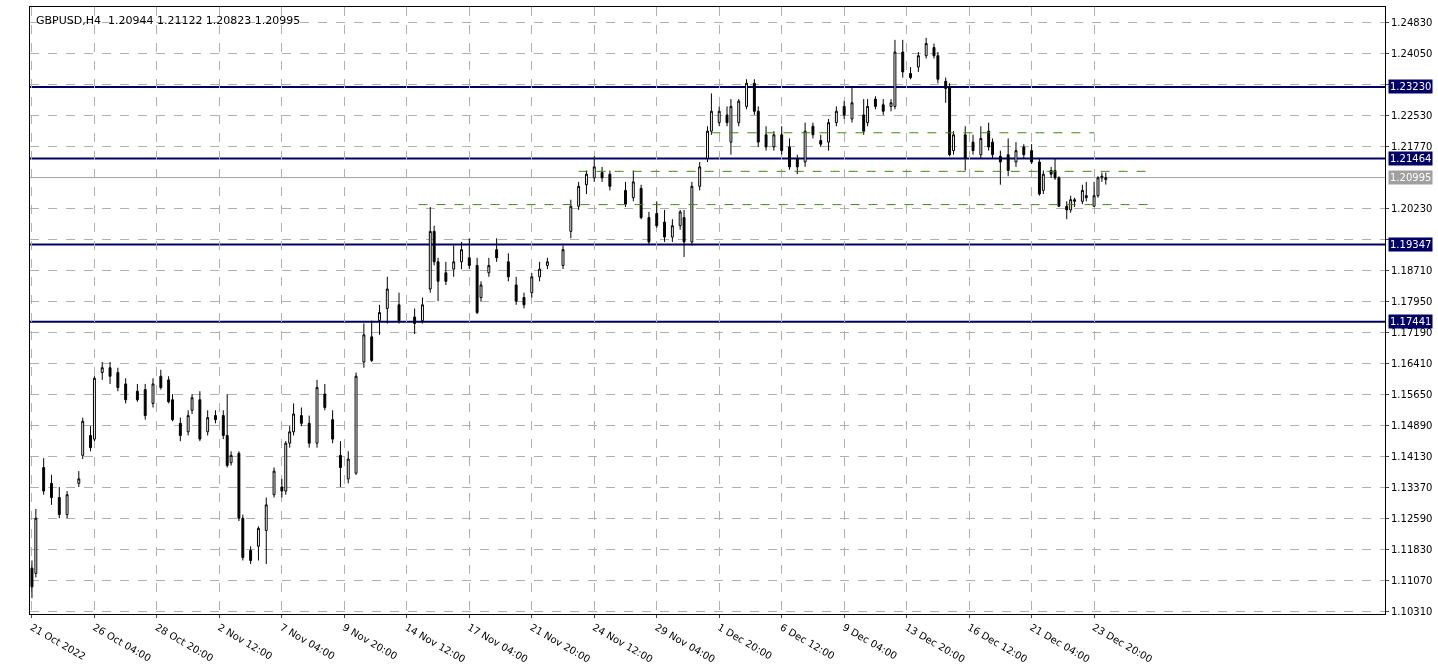  I want to click on ref-line-label: 1.23230, so click(1411, 86).